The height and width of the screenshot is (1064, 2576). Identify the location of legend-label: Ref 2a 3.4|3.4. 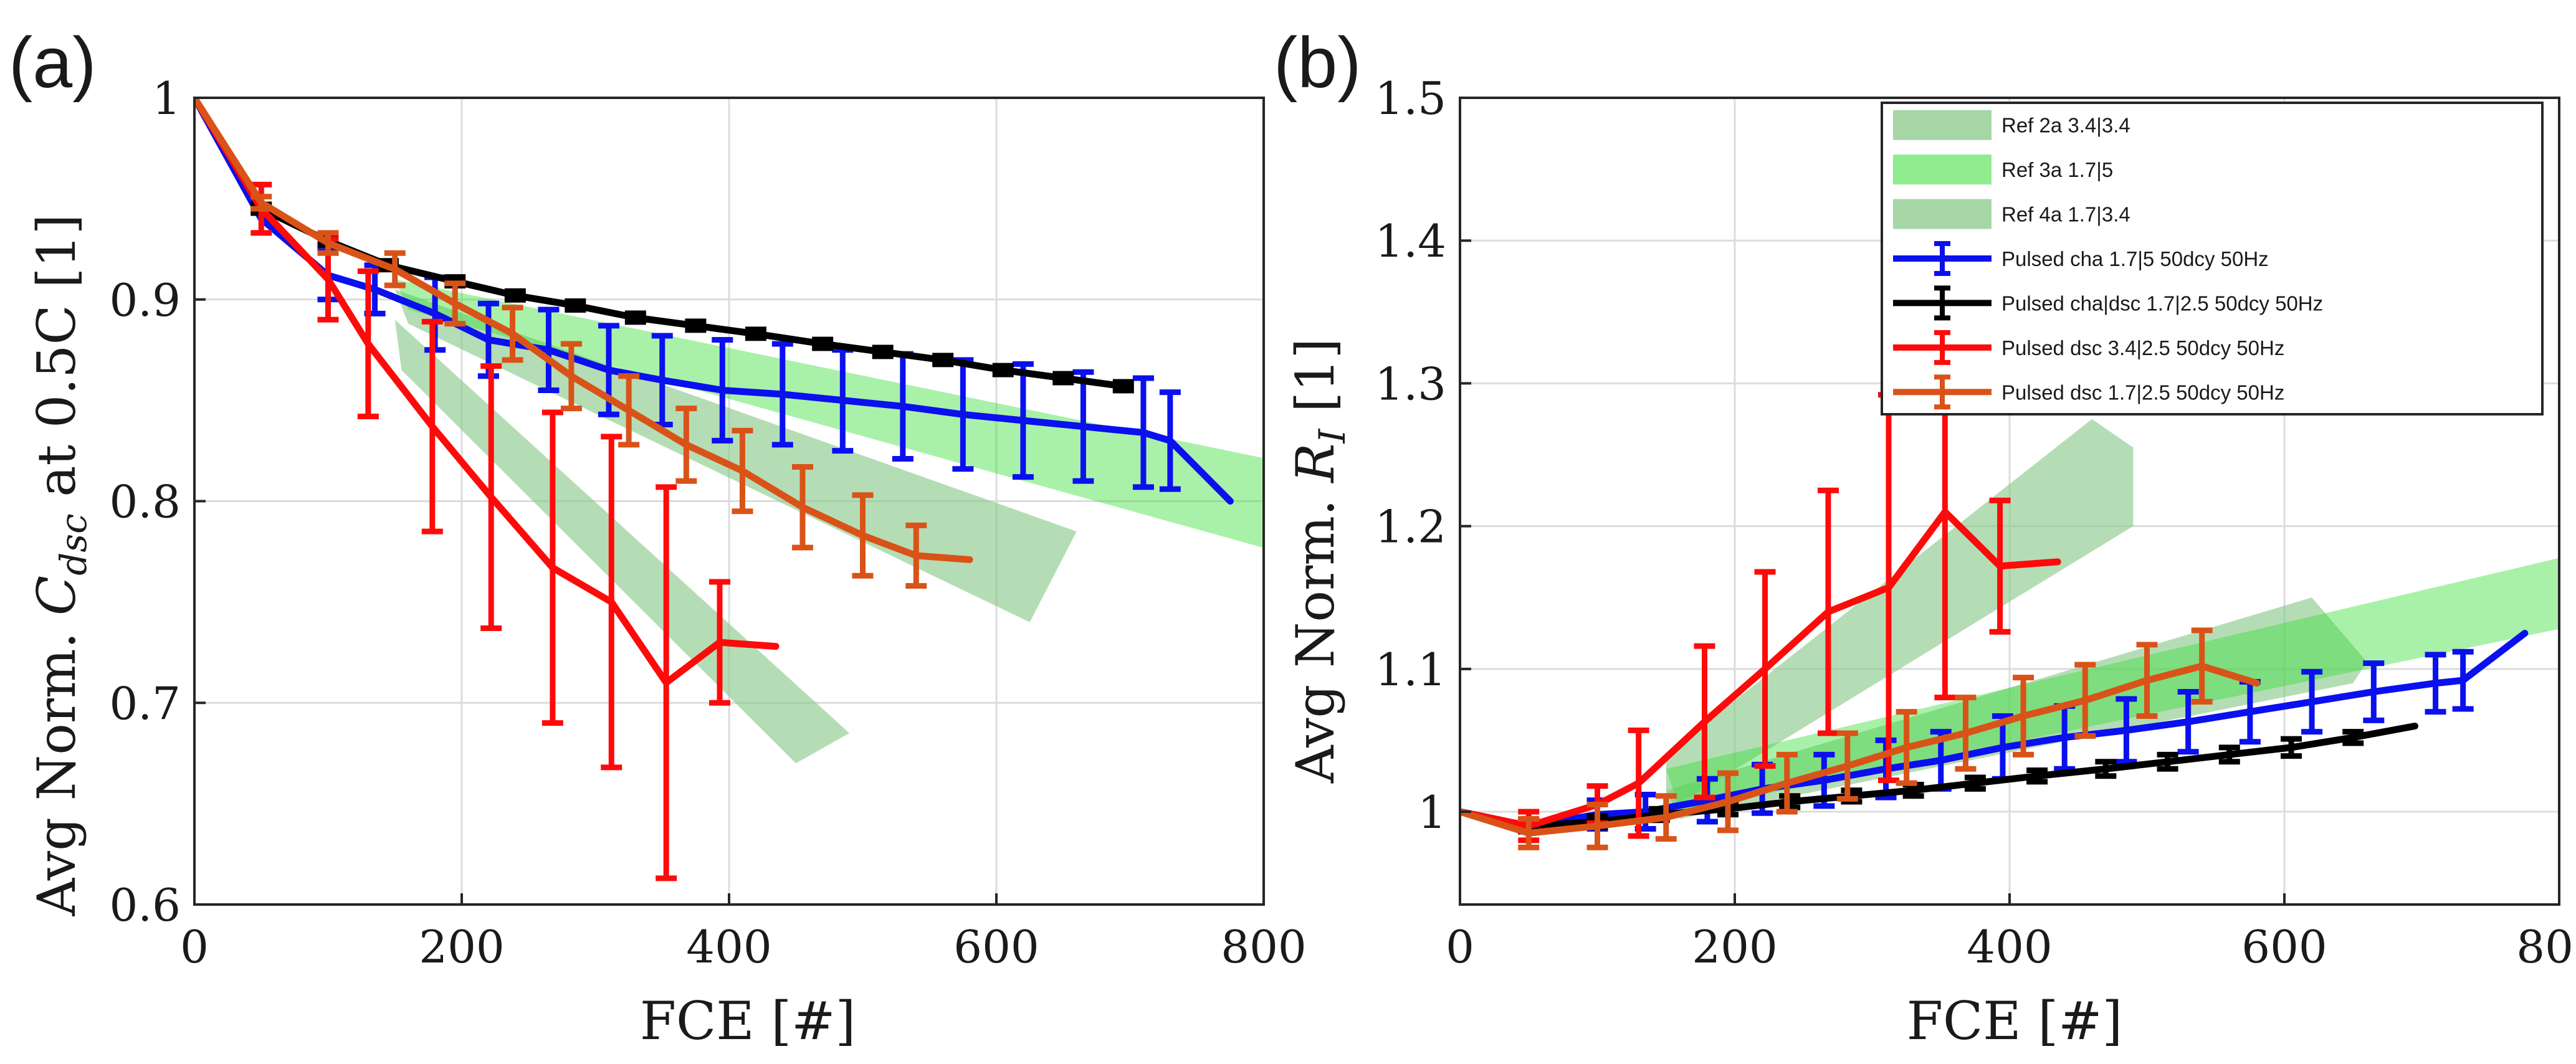
(2066, 126).